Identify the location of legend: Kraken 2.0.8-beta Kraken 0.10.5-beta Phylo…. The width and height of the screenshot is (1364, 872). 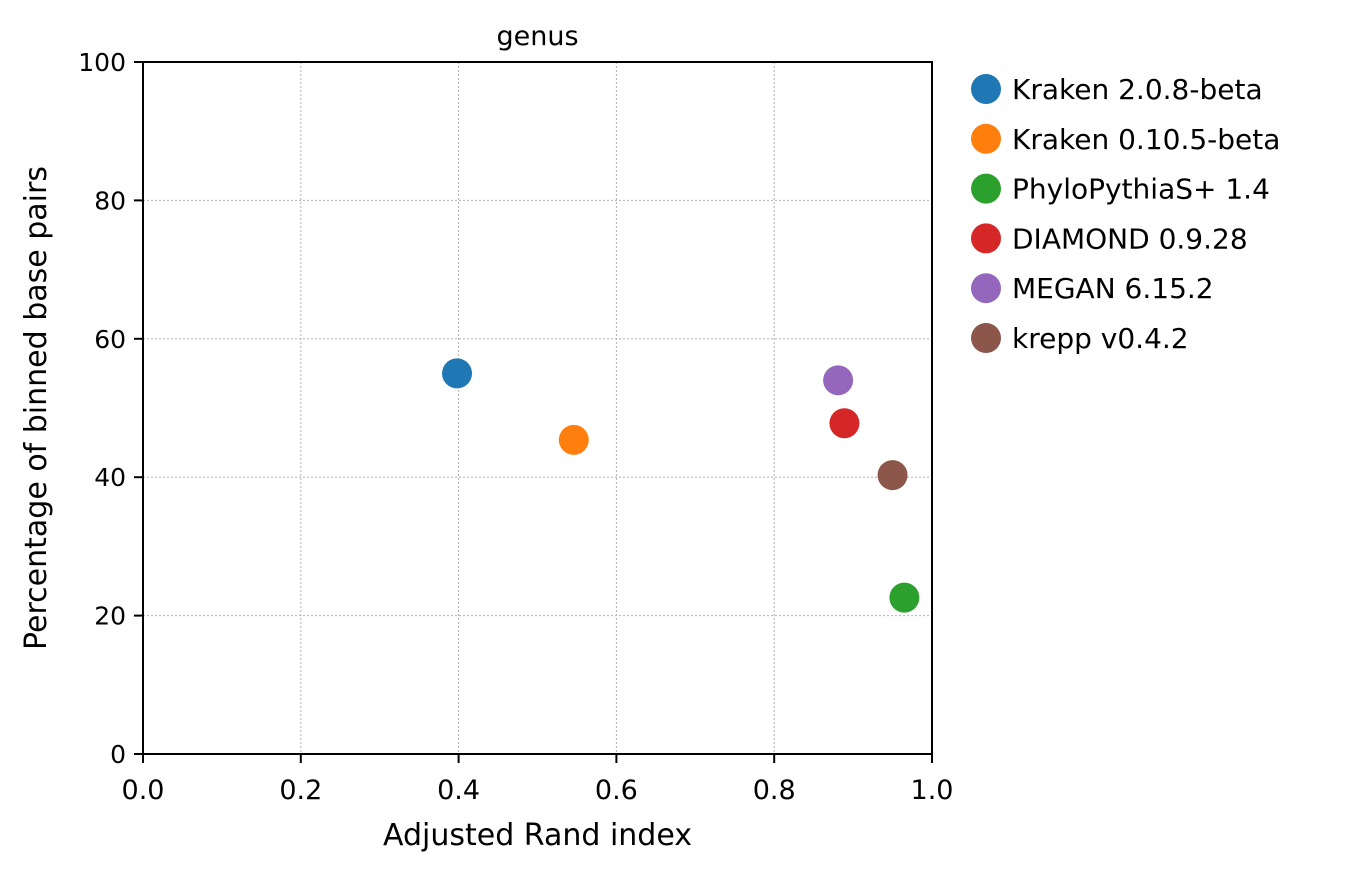
(1125, 214).